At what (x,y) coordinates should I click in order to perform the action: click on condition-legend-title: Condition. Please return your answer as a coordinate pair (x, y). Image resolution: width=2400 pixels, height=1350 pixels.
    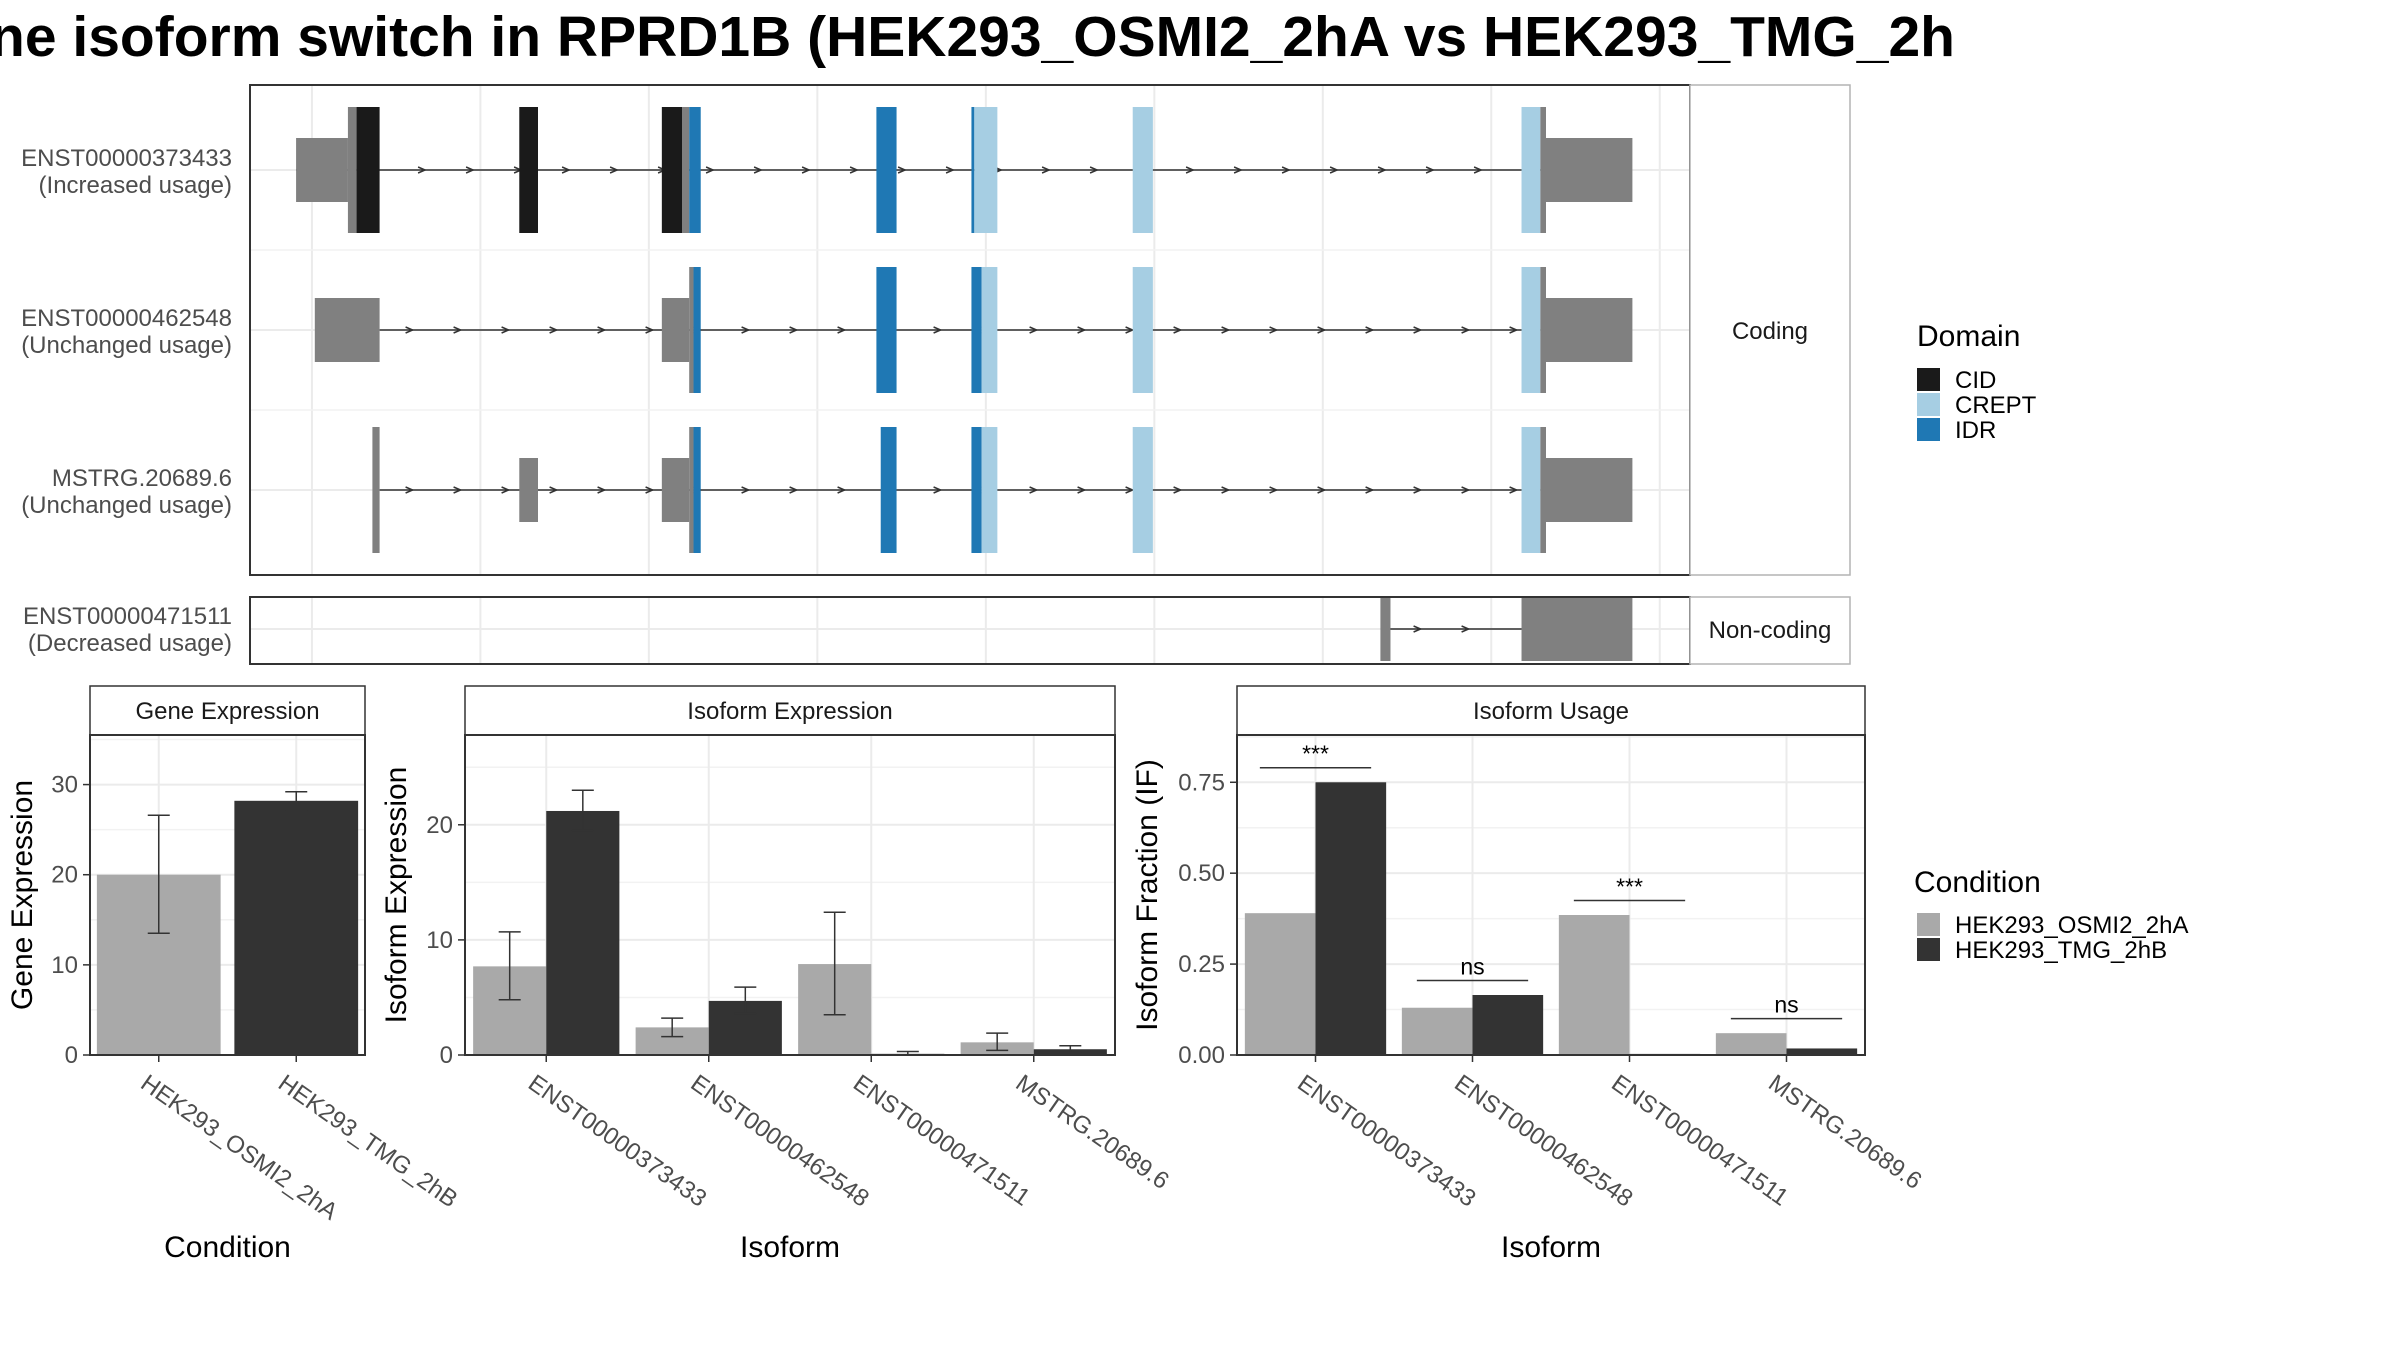
    Looking at the image, I should click on (1977, 882).